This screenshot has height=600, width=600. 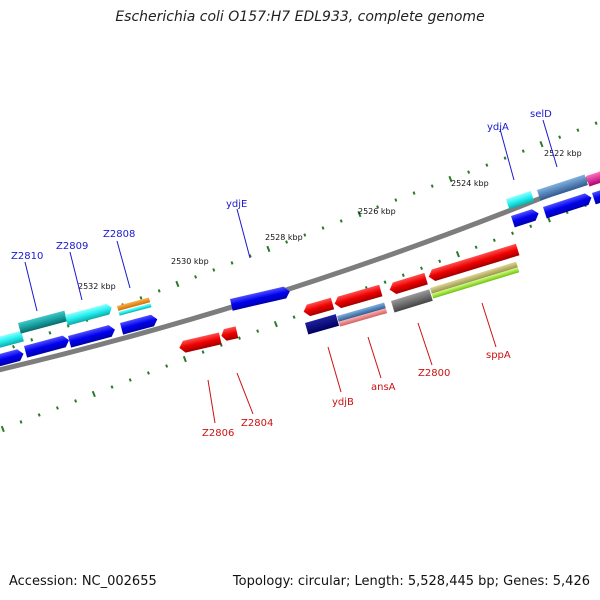 What do you see at coordinates (284, 237) in the screenshot?
I see `scale-label: 2528 kbp` at bounding box center [284, 237].